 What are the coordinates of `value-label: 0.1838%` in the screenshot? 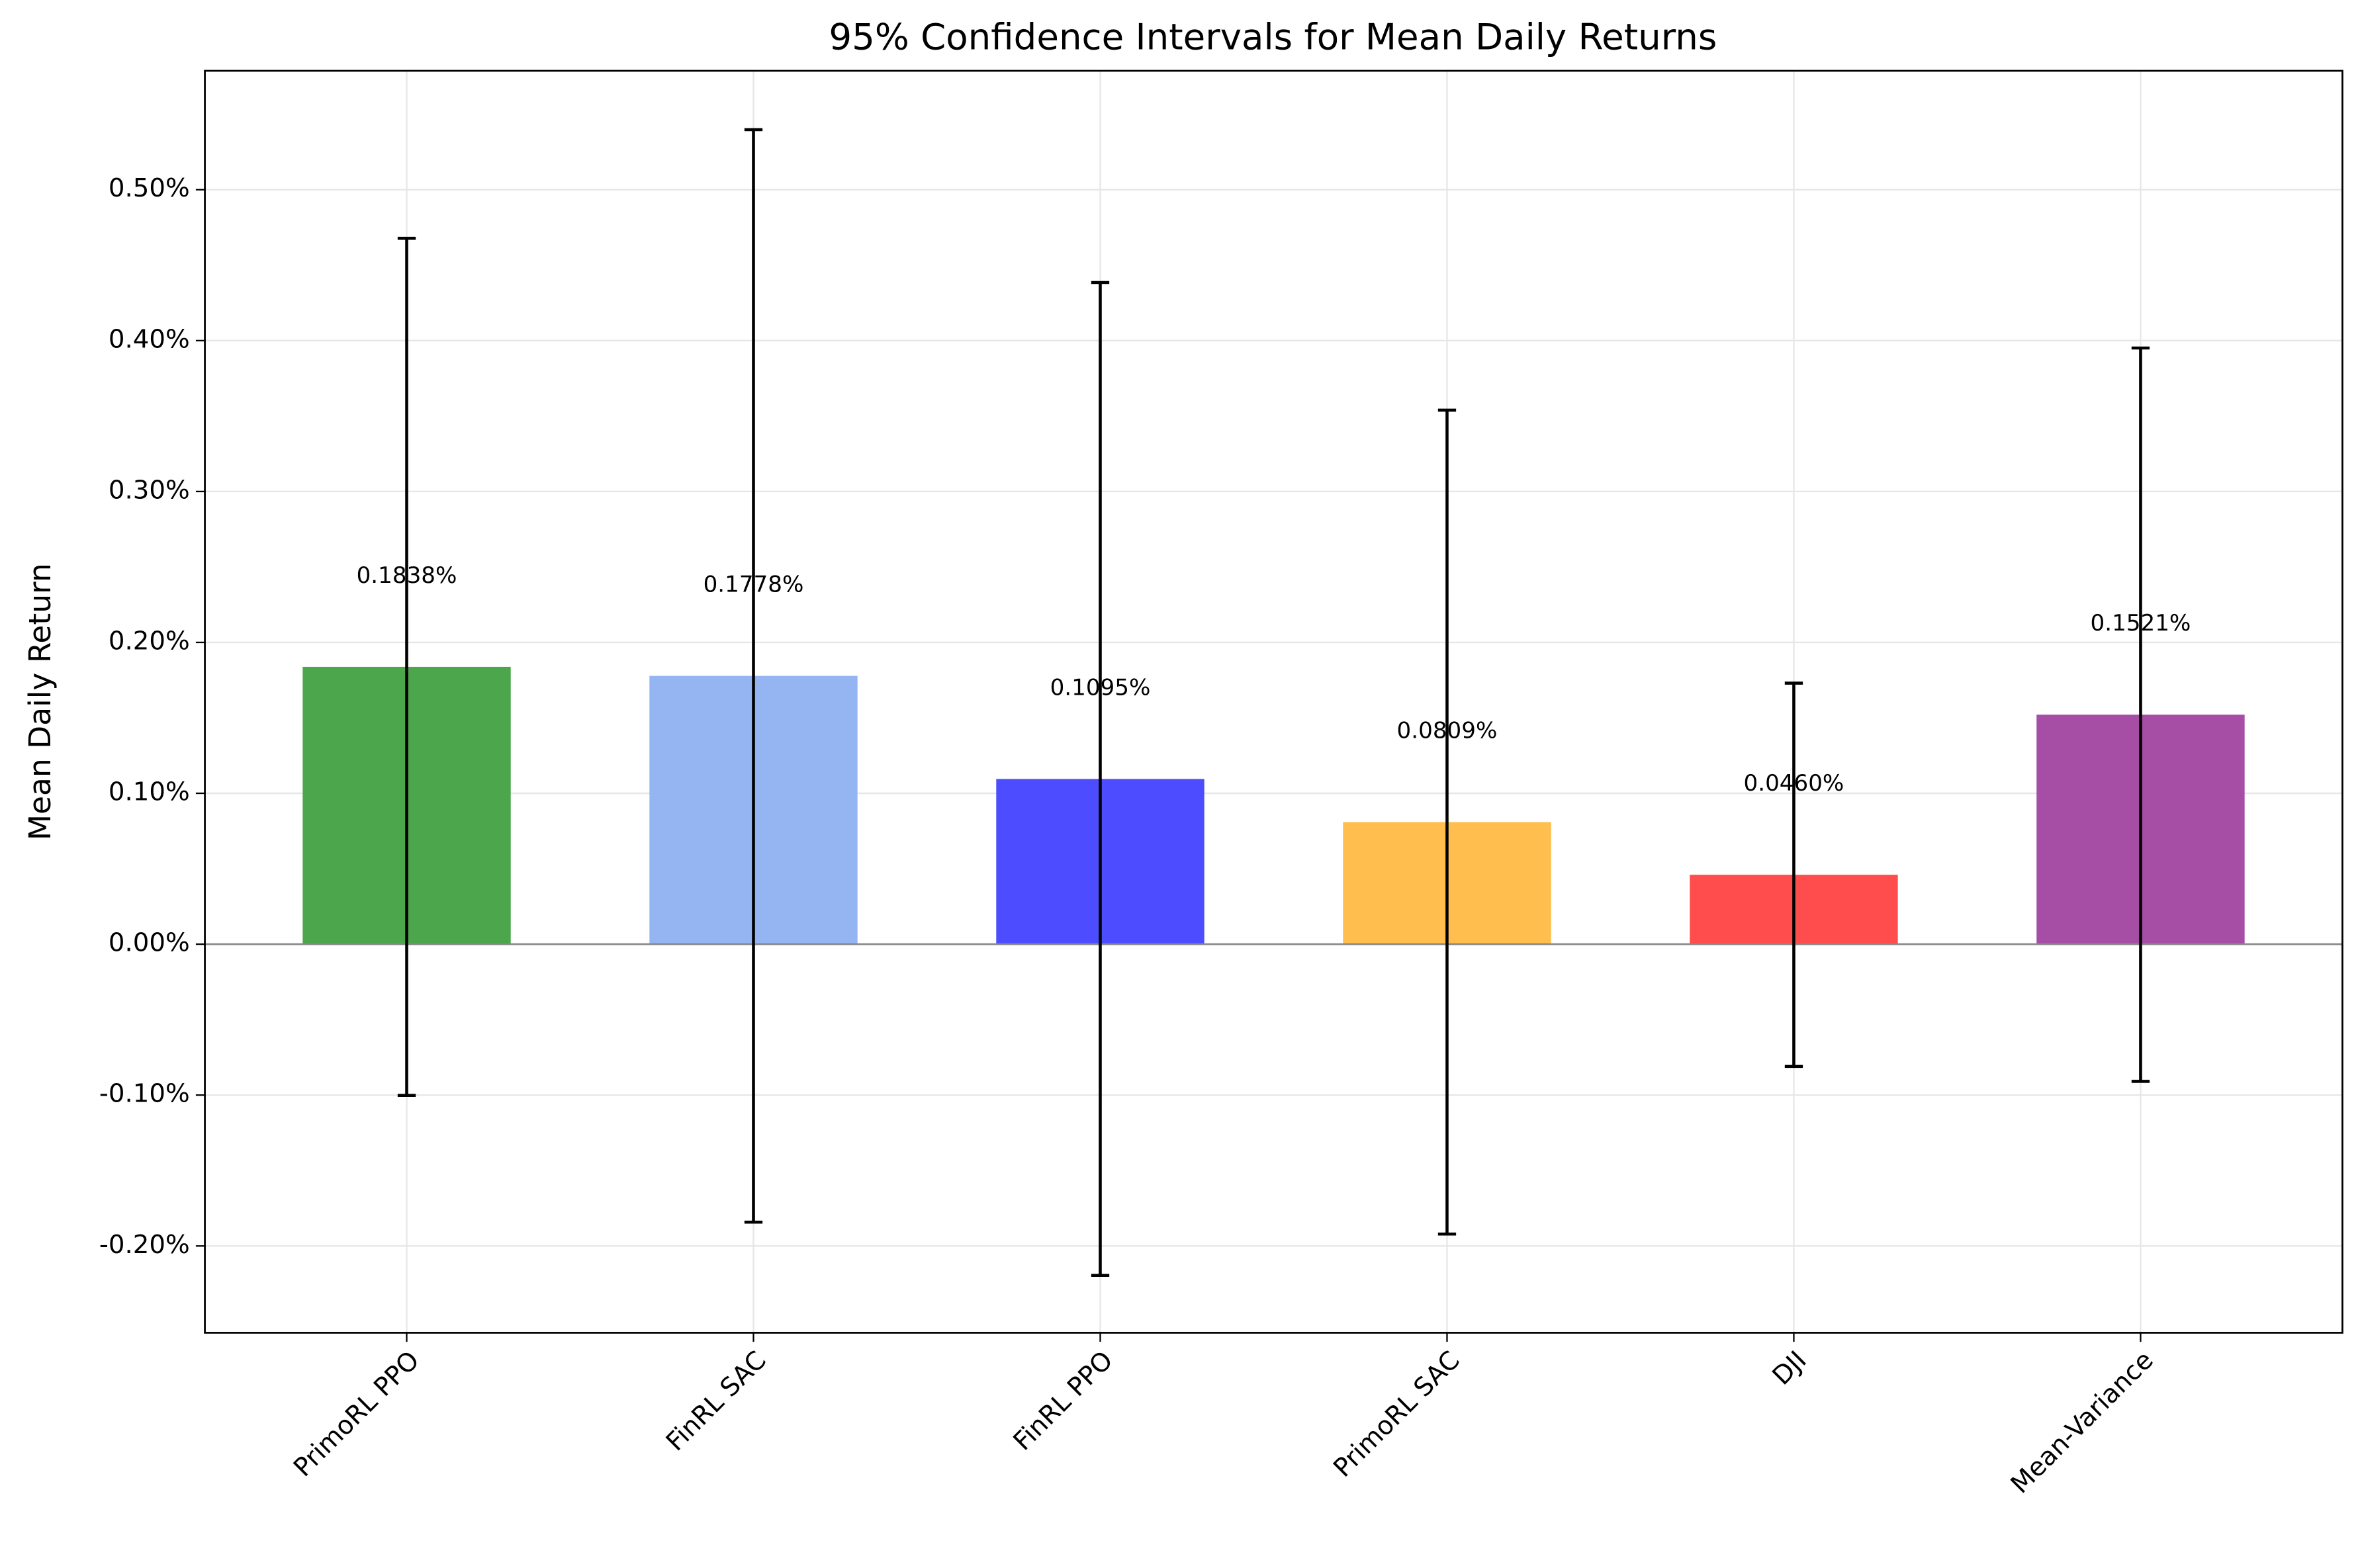 It's located at (407, 576).